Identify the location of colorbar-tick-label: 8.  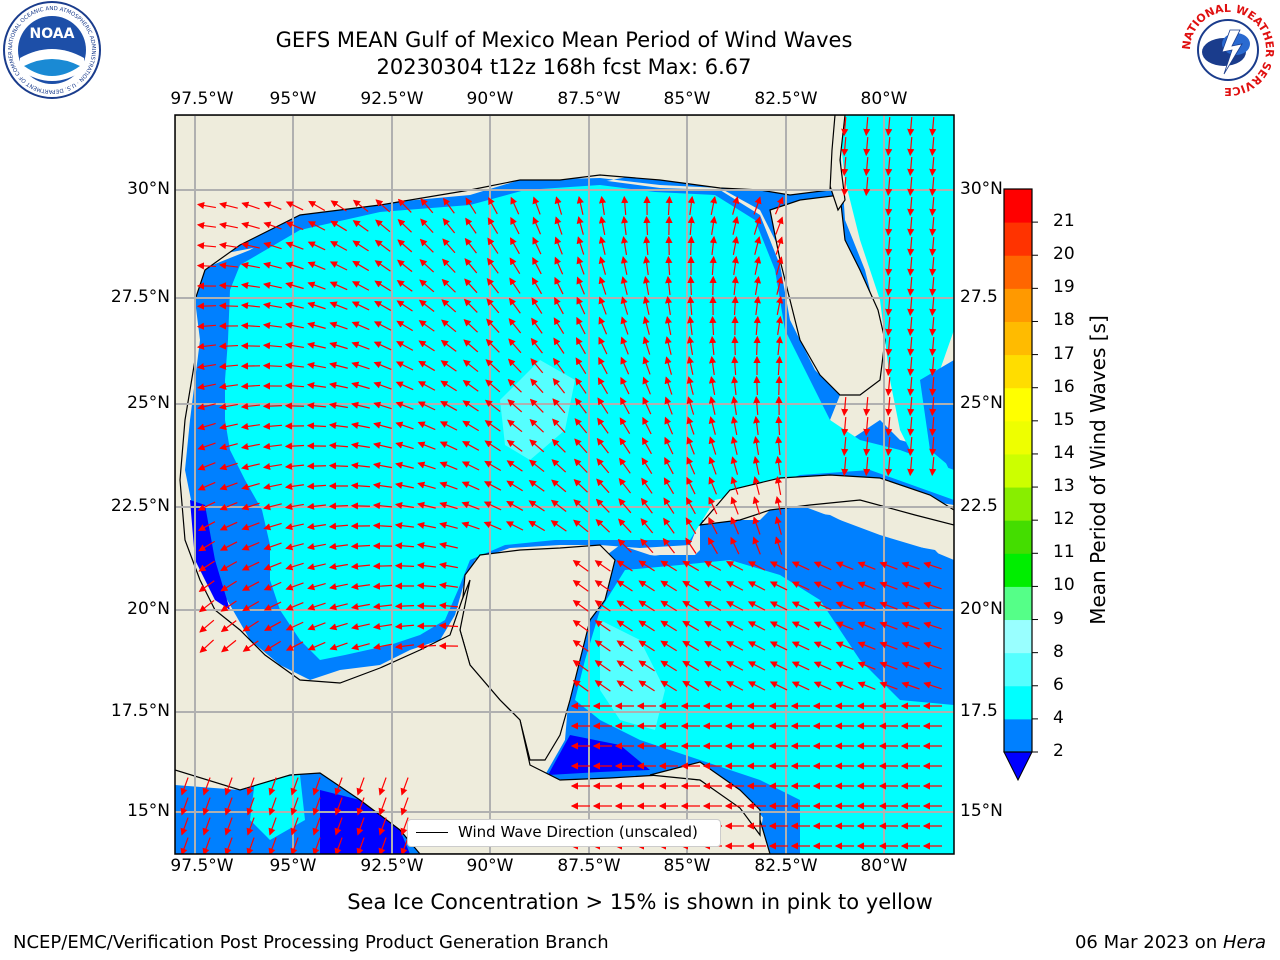
(1058, 651).